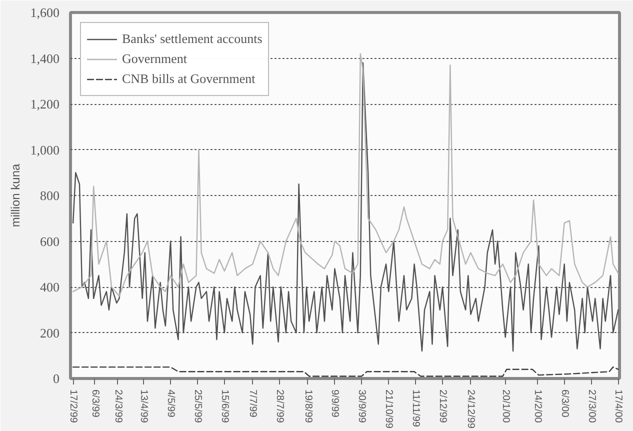  What do you see at coordinates (154, 59) in the screenshot?
I see `legend-label: Government` at bounding box center [154, 59].